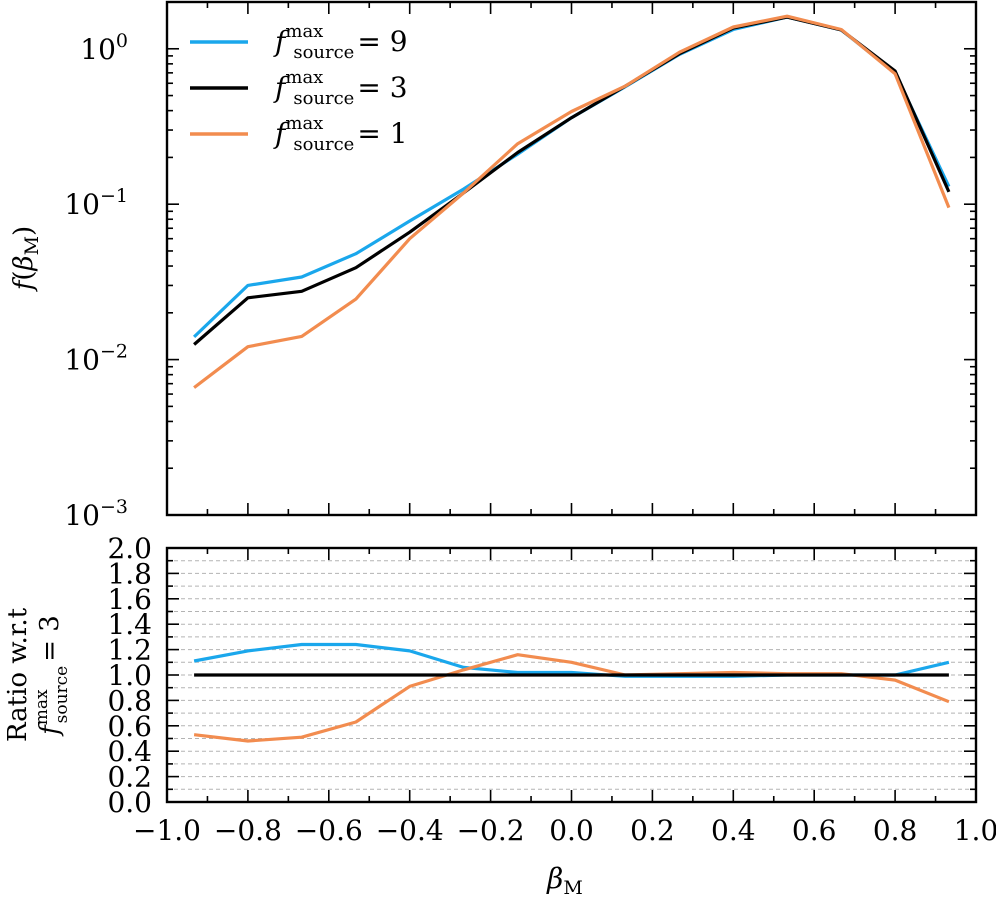  I want to click on x-tick-label: 0.4, so click(733, 830).